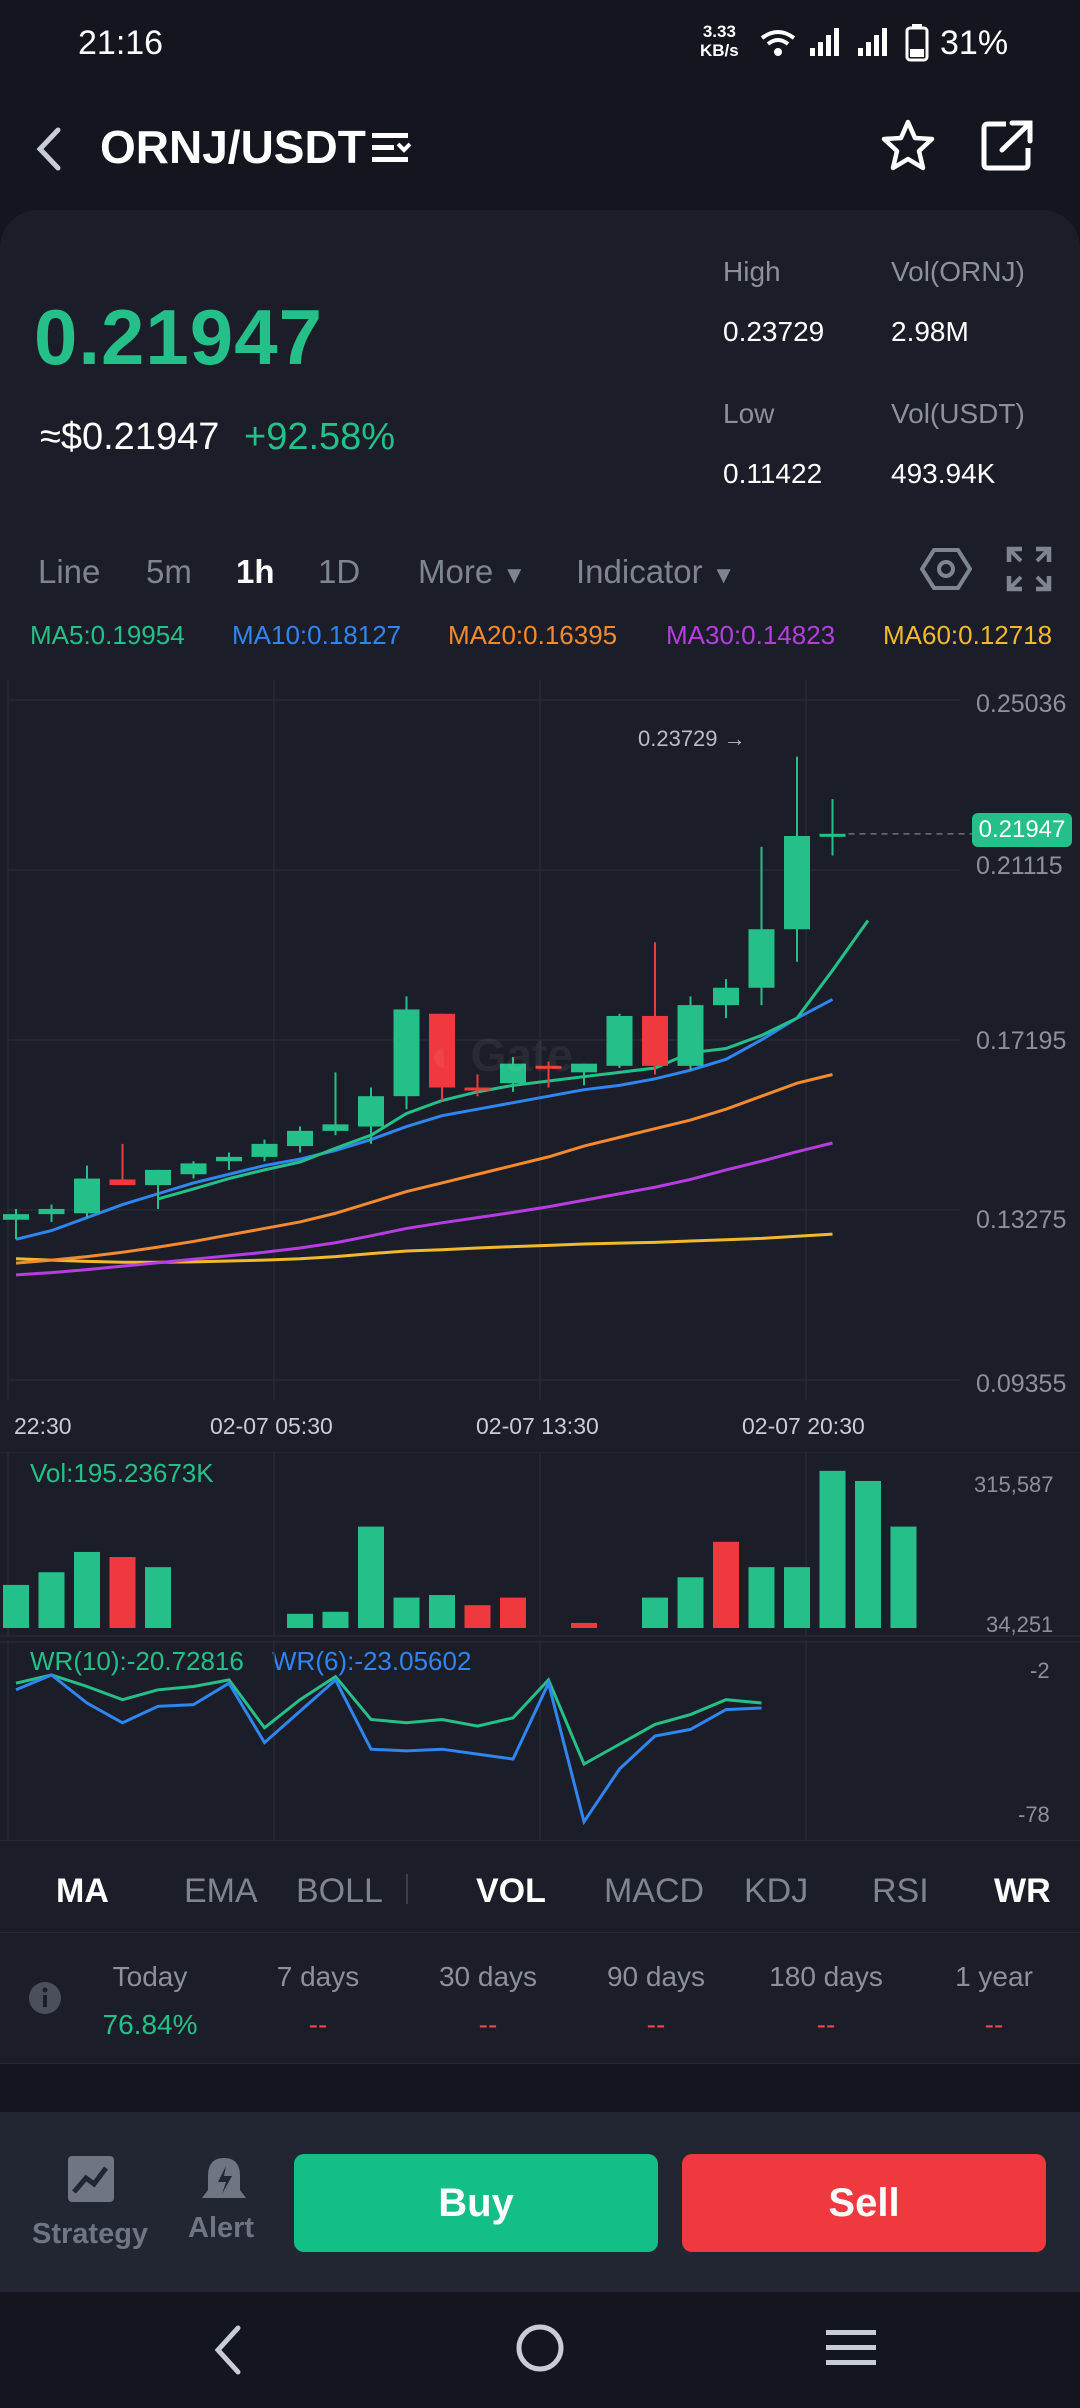  I want to click on ma30-legend: MA30:0.14823, so click(751, 635).